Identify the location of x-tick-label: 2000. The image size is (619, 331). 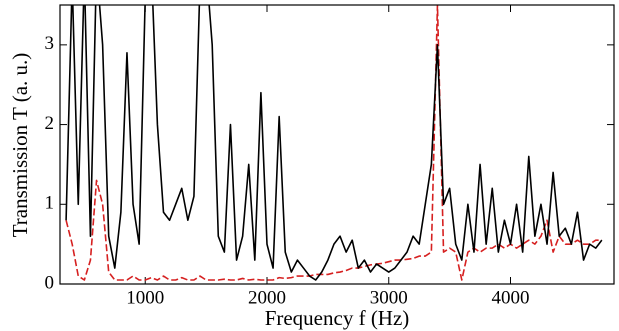
(267, 297).